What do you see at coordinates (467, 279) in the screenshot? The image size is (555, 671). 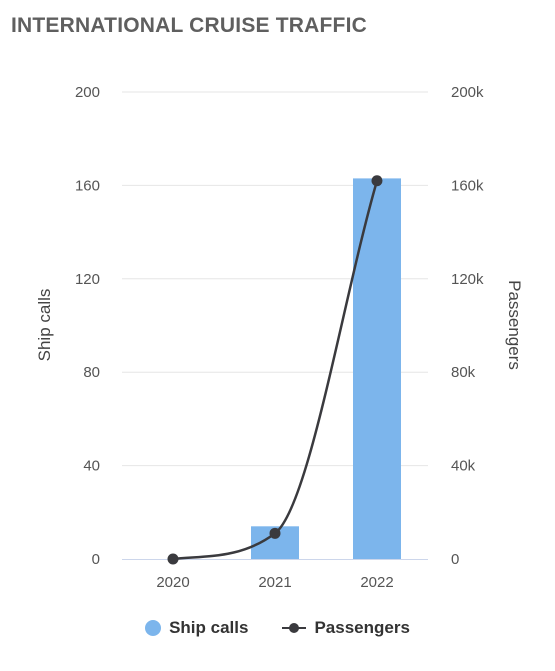 I see `y-tick-label-right: 120k` at bounding box center [467, 279].